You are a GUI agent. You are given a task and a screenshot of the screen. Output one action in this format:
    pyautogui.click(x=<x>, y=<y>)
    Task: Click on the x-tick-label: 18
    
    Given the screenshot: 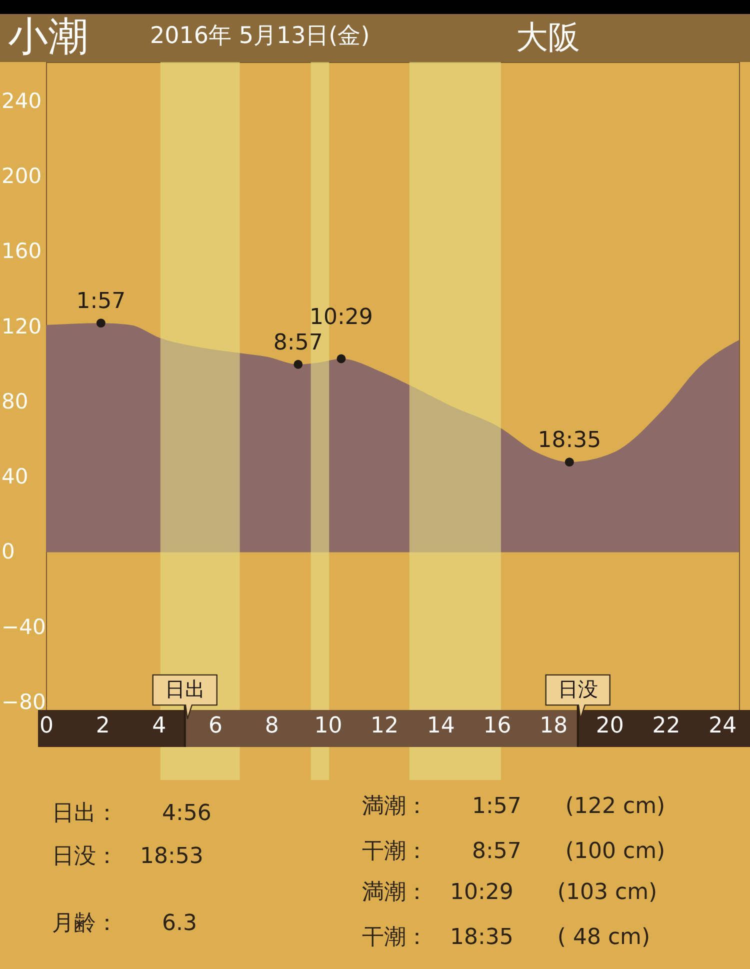 What is the action you would take?
    pyautogui.click(x=554, y=726)
    